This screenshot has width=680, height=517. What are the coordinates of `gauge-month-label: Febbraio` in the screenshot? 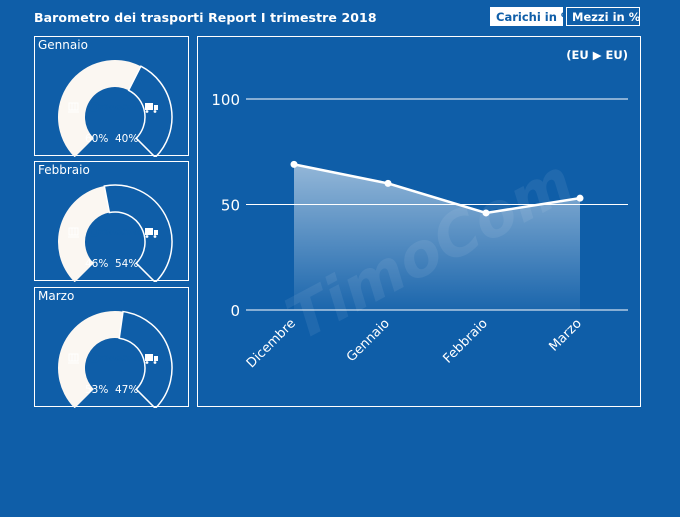 It's located at (64, 170).